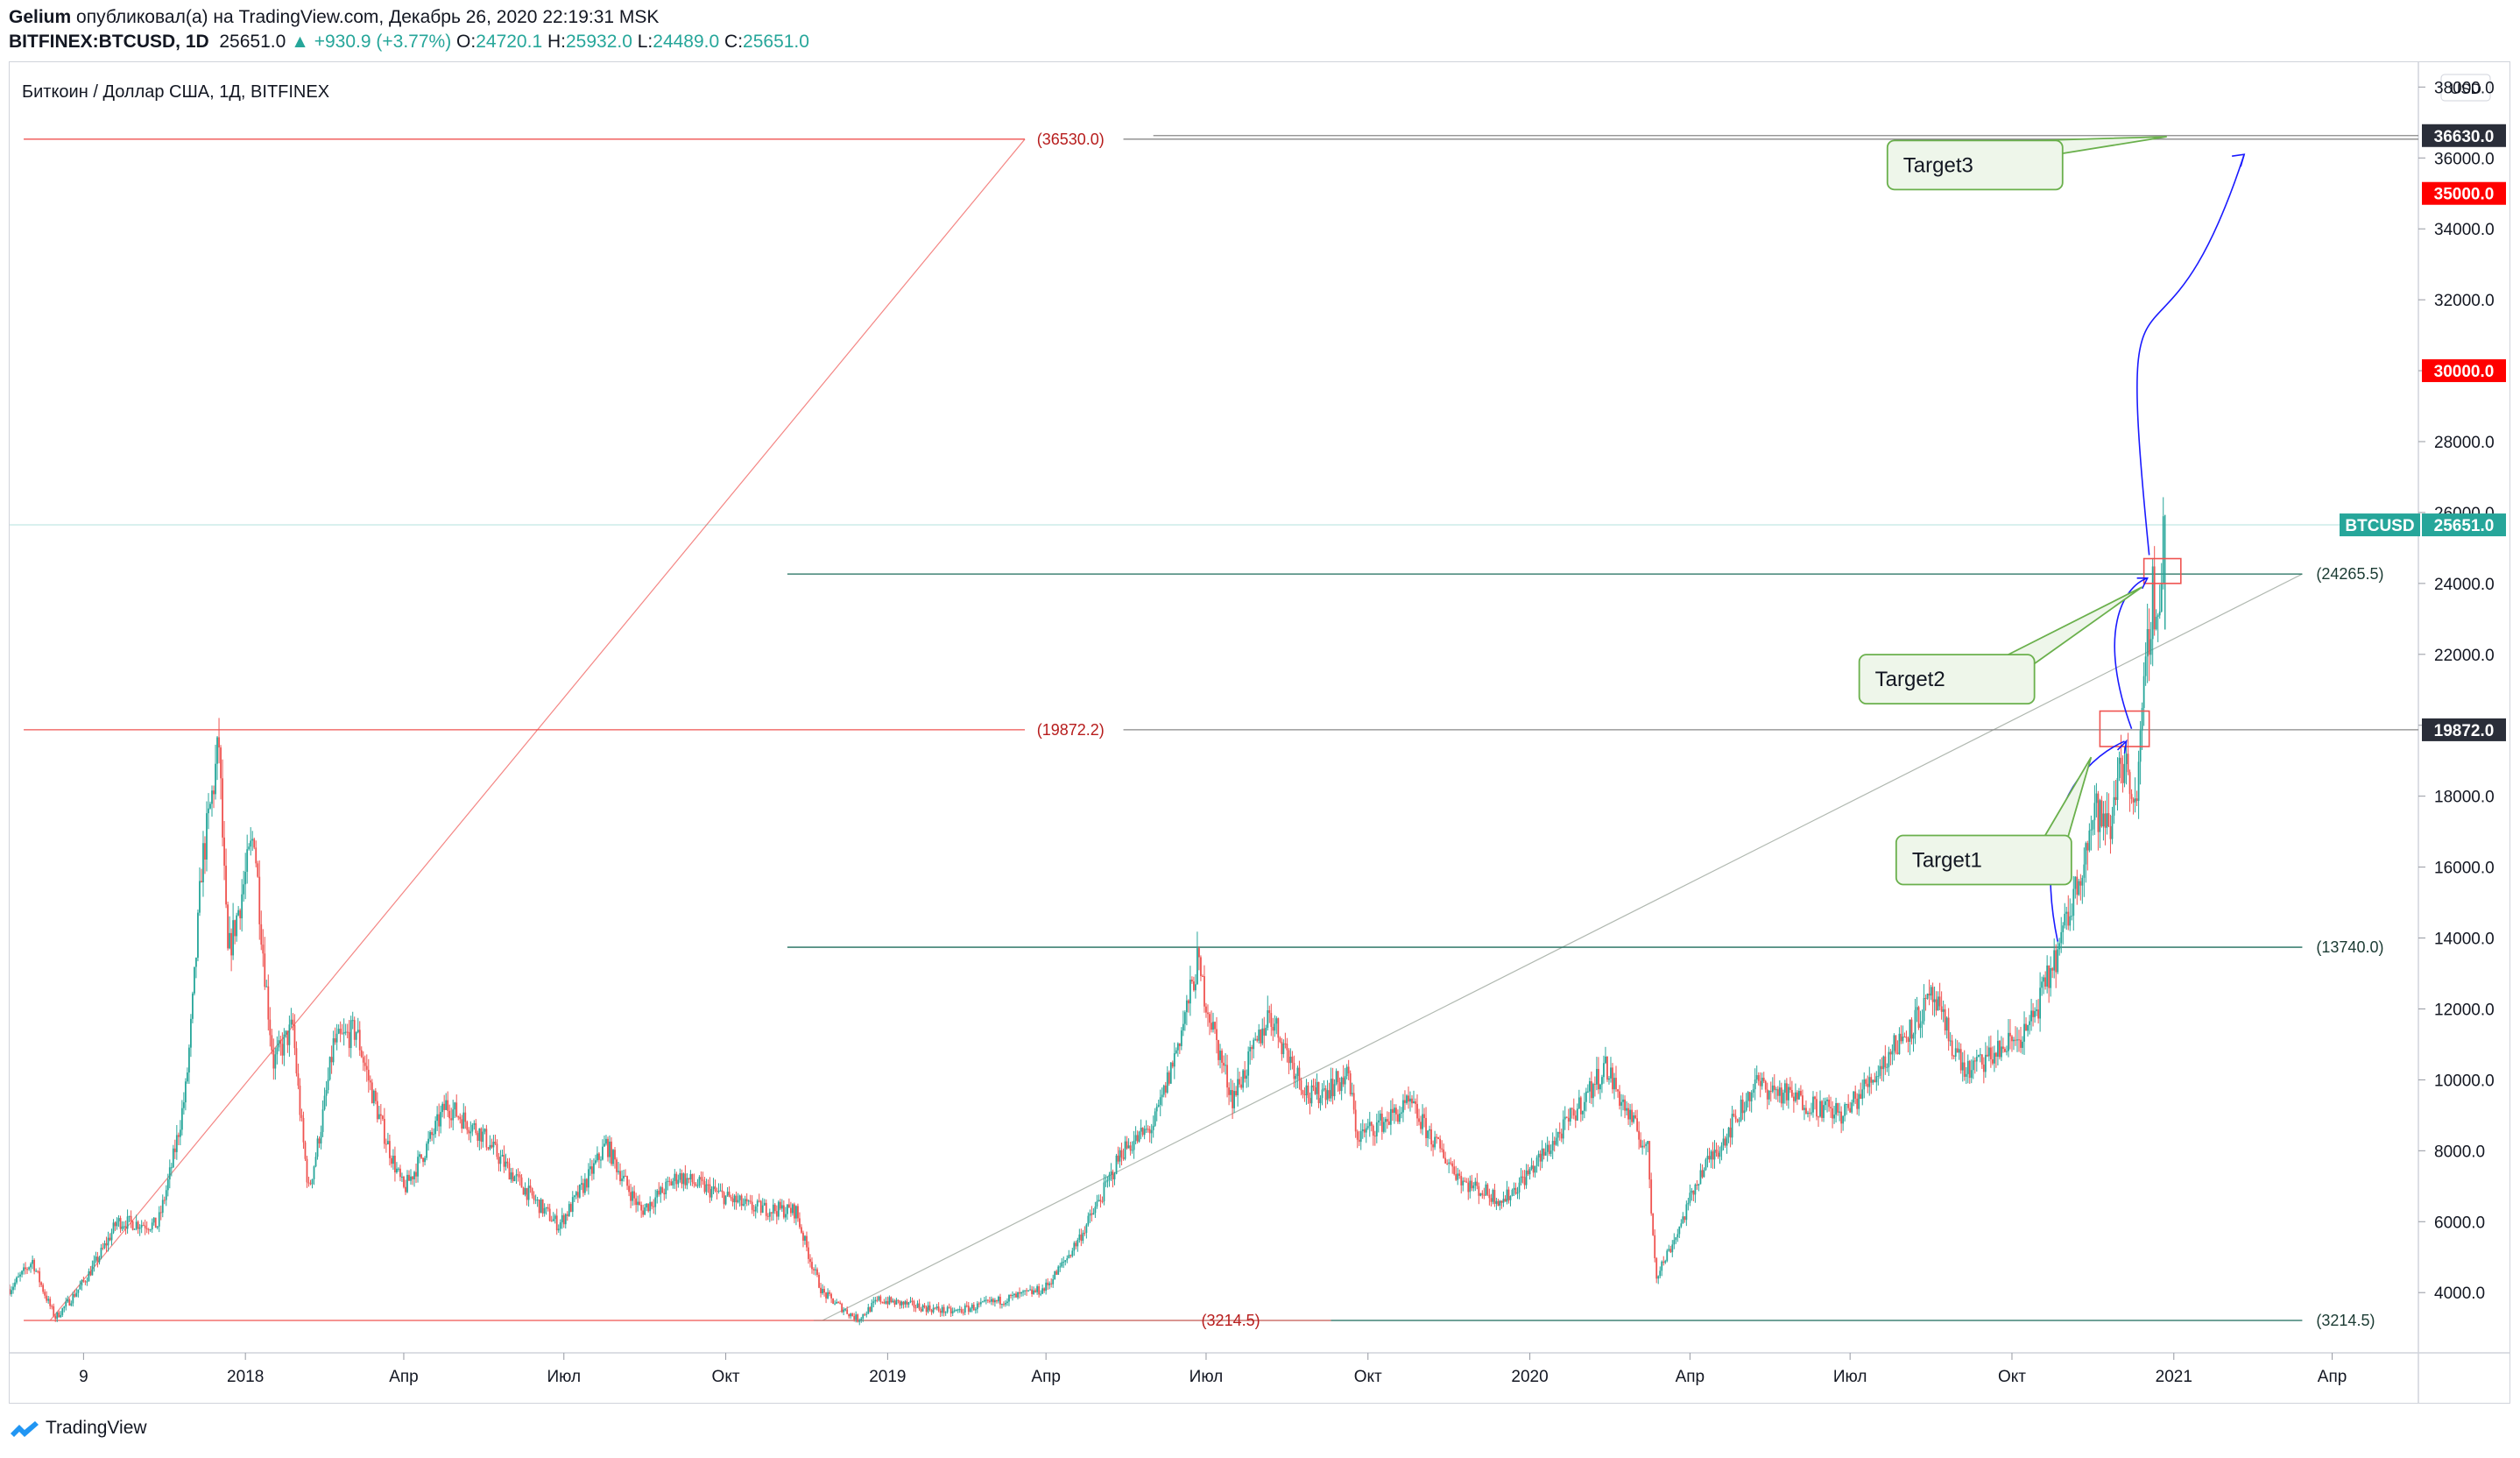  I want to click on low-value: 24489.0, so click(686, 42).